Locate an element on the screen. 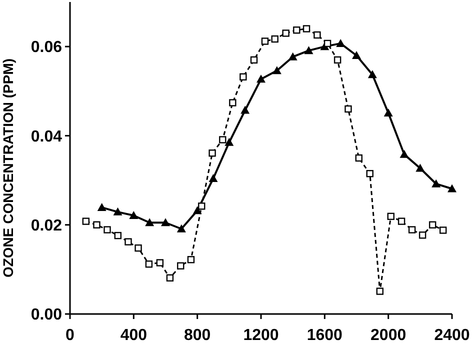 The height and width of the screenshot is (347, 474). x-tick-label: 800 is located at coordinates (197, 335).